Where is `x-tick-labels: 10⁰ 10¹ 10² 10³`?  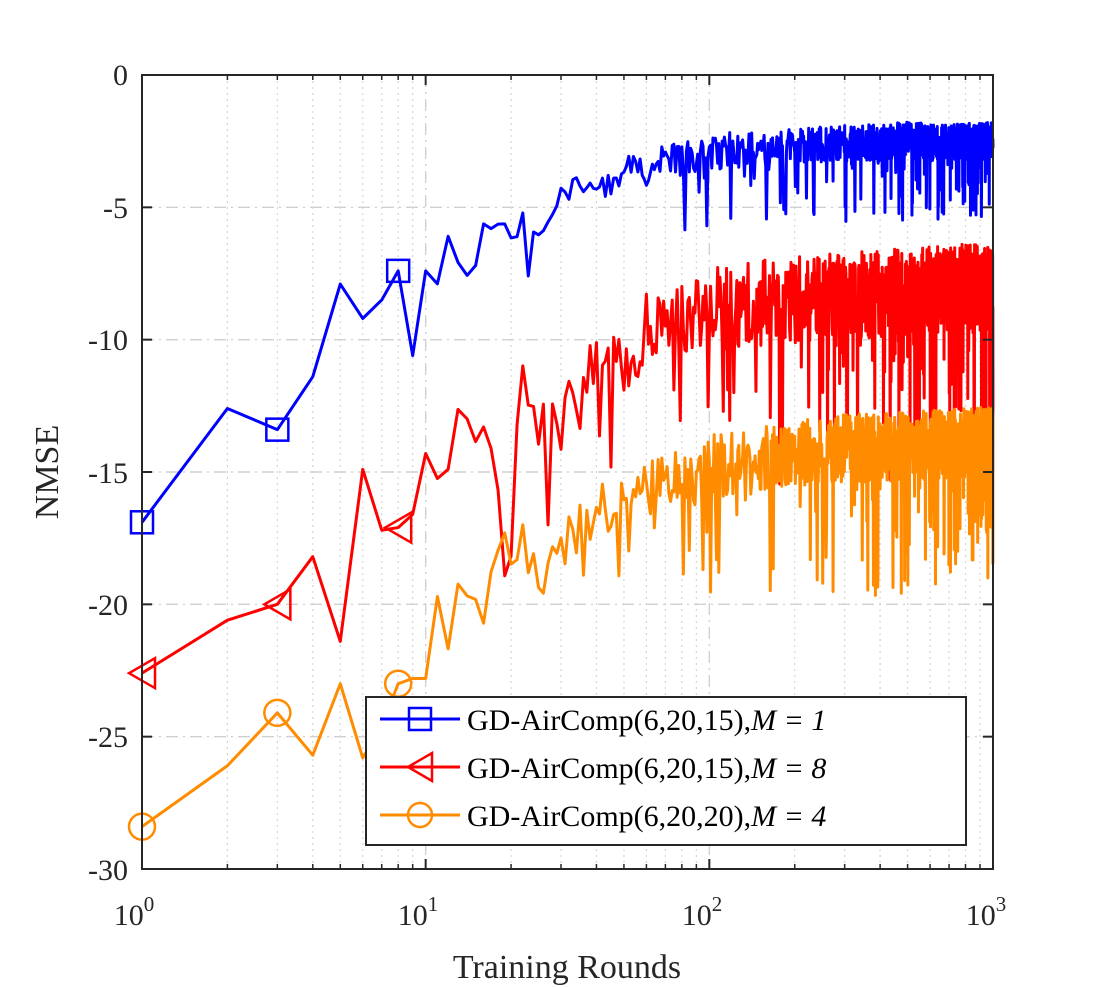 x-tick-labels: 10⁰ 10¹ 10² 10³ is located at coordinates (560, 912).